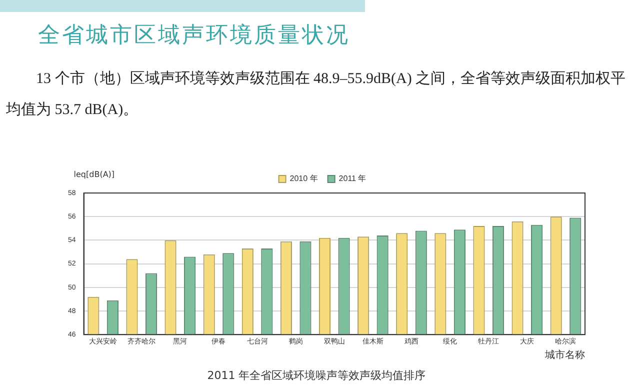 The width and height of the screenshot is (633, 389). I want to click on legend-label: 2011 年, so click(352, 179).